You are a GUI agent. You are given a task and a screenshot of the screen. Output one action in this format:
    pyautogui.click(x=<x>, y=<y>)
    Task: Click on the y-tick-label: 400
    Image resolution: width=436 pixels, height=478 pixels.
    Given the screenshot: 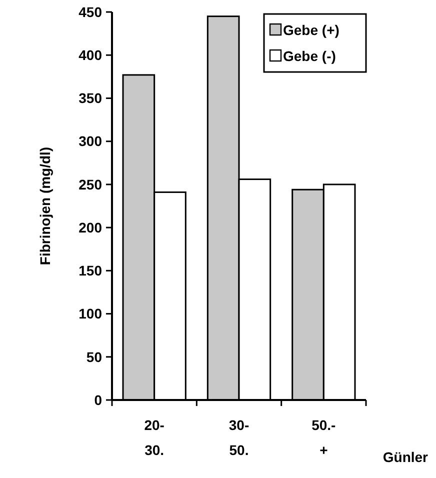 What is the action you would take?
    pyautogui.click(x=90, y=55)
    